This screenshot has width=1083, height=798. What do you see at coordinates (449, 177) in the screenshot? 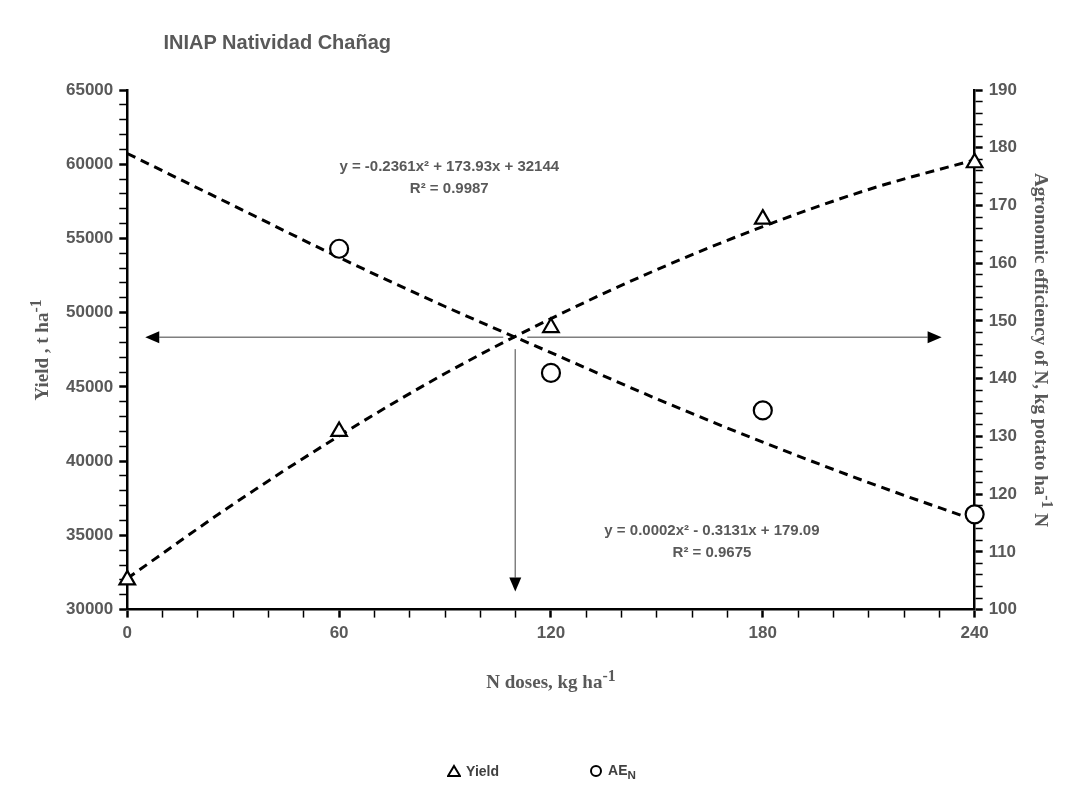
I see `annotation: y = -0.2361x² + 173.93x + 32144 R² = 0.9987` at bounding box center [449, 177].